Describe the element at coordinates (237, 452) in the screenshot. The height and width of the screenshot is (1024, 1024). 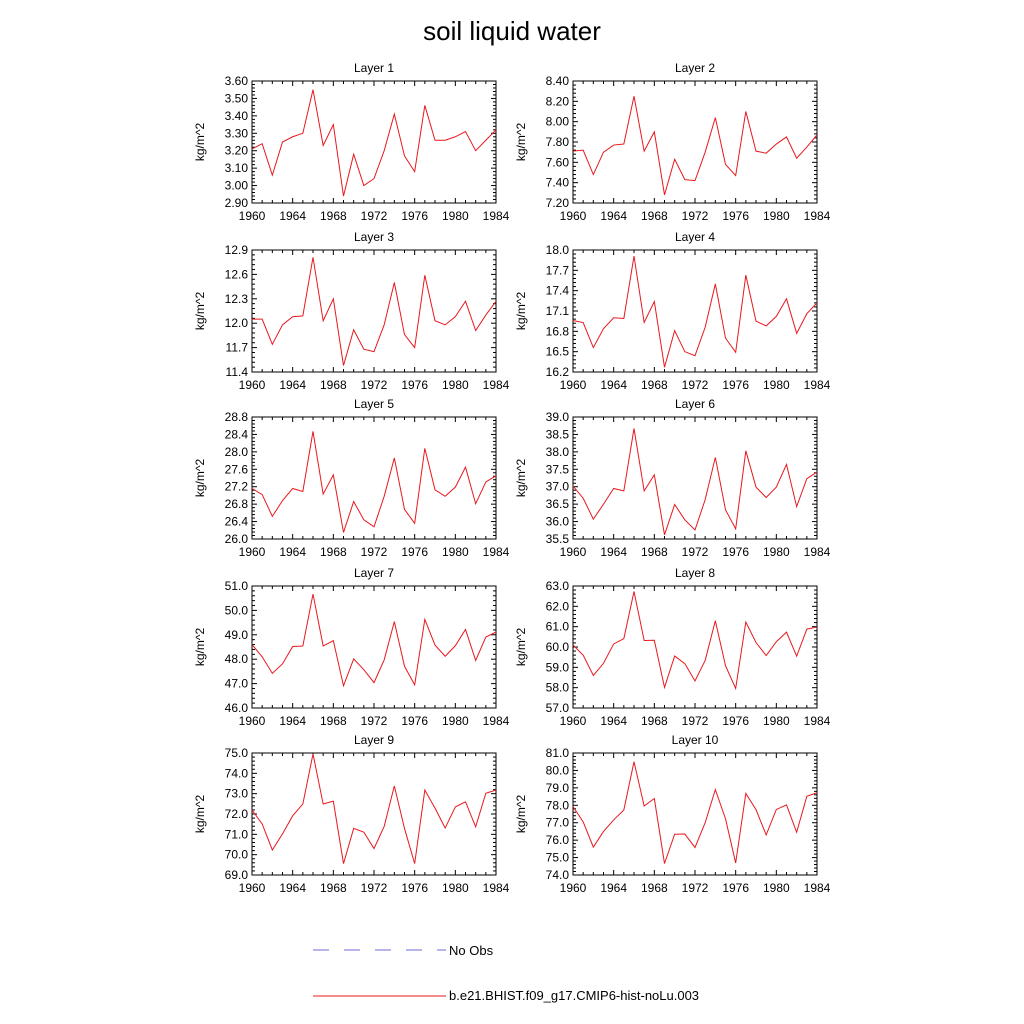
I see `y-tick-label: 28.0` at that location.